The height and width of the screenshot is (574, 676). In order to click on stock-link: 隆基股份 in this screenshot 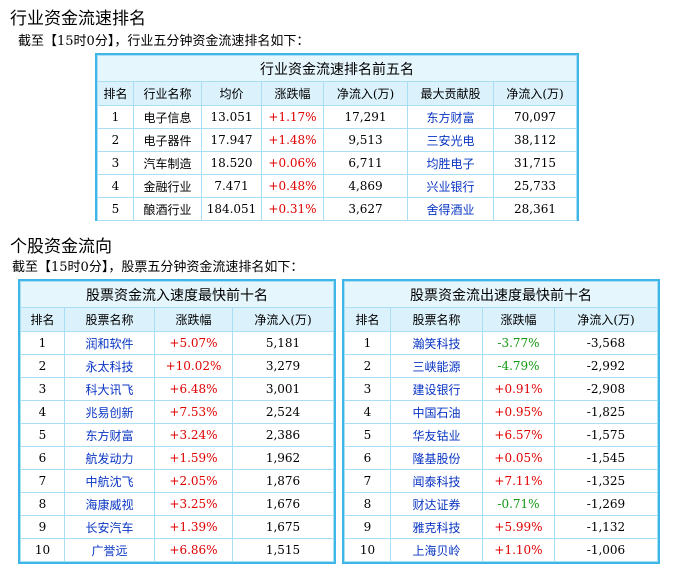, I will do `click(436, 458)`.